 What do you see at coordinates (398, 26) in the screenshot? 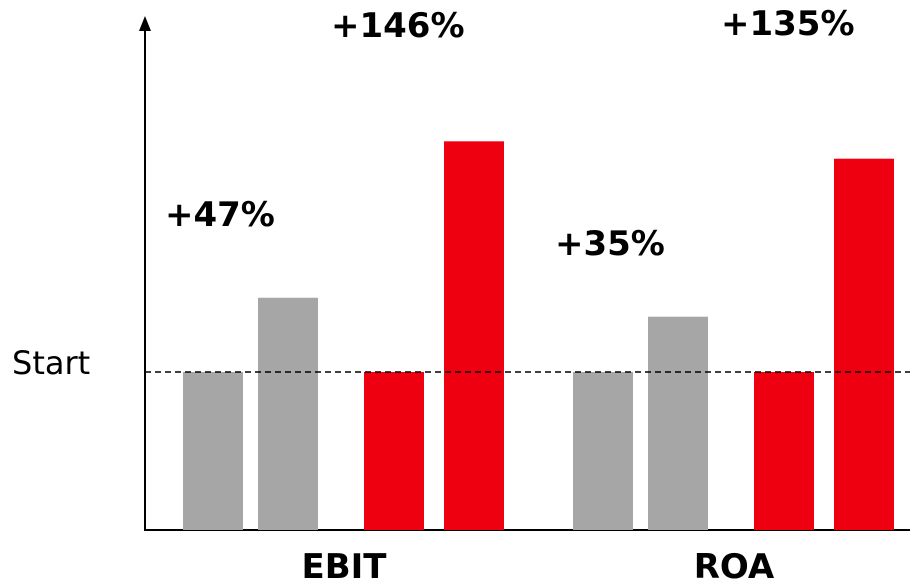
I see `ebit-red-increase-label: +146%` at bounding box center [398, 26].